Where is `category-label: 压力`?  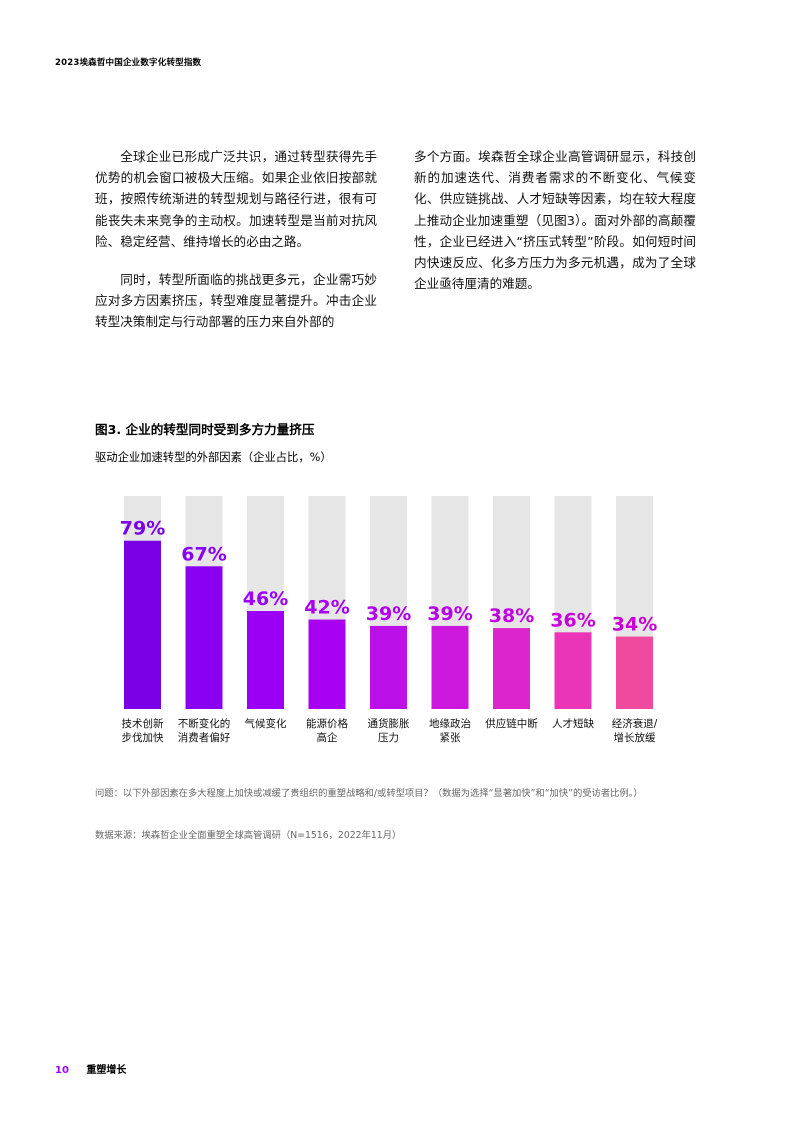
category-label: 压力 is located at coordinates (388, 737).